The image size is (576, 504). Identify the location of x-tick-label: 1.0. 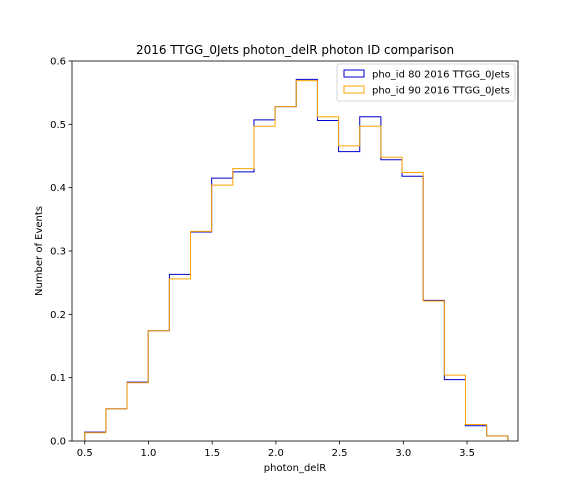
(149, 453).